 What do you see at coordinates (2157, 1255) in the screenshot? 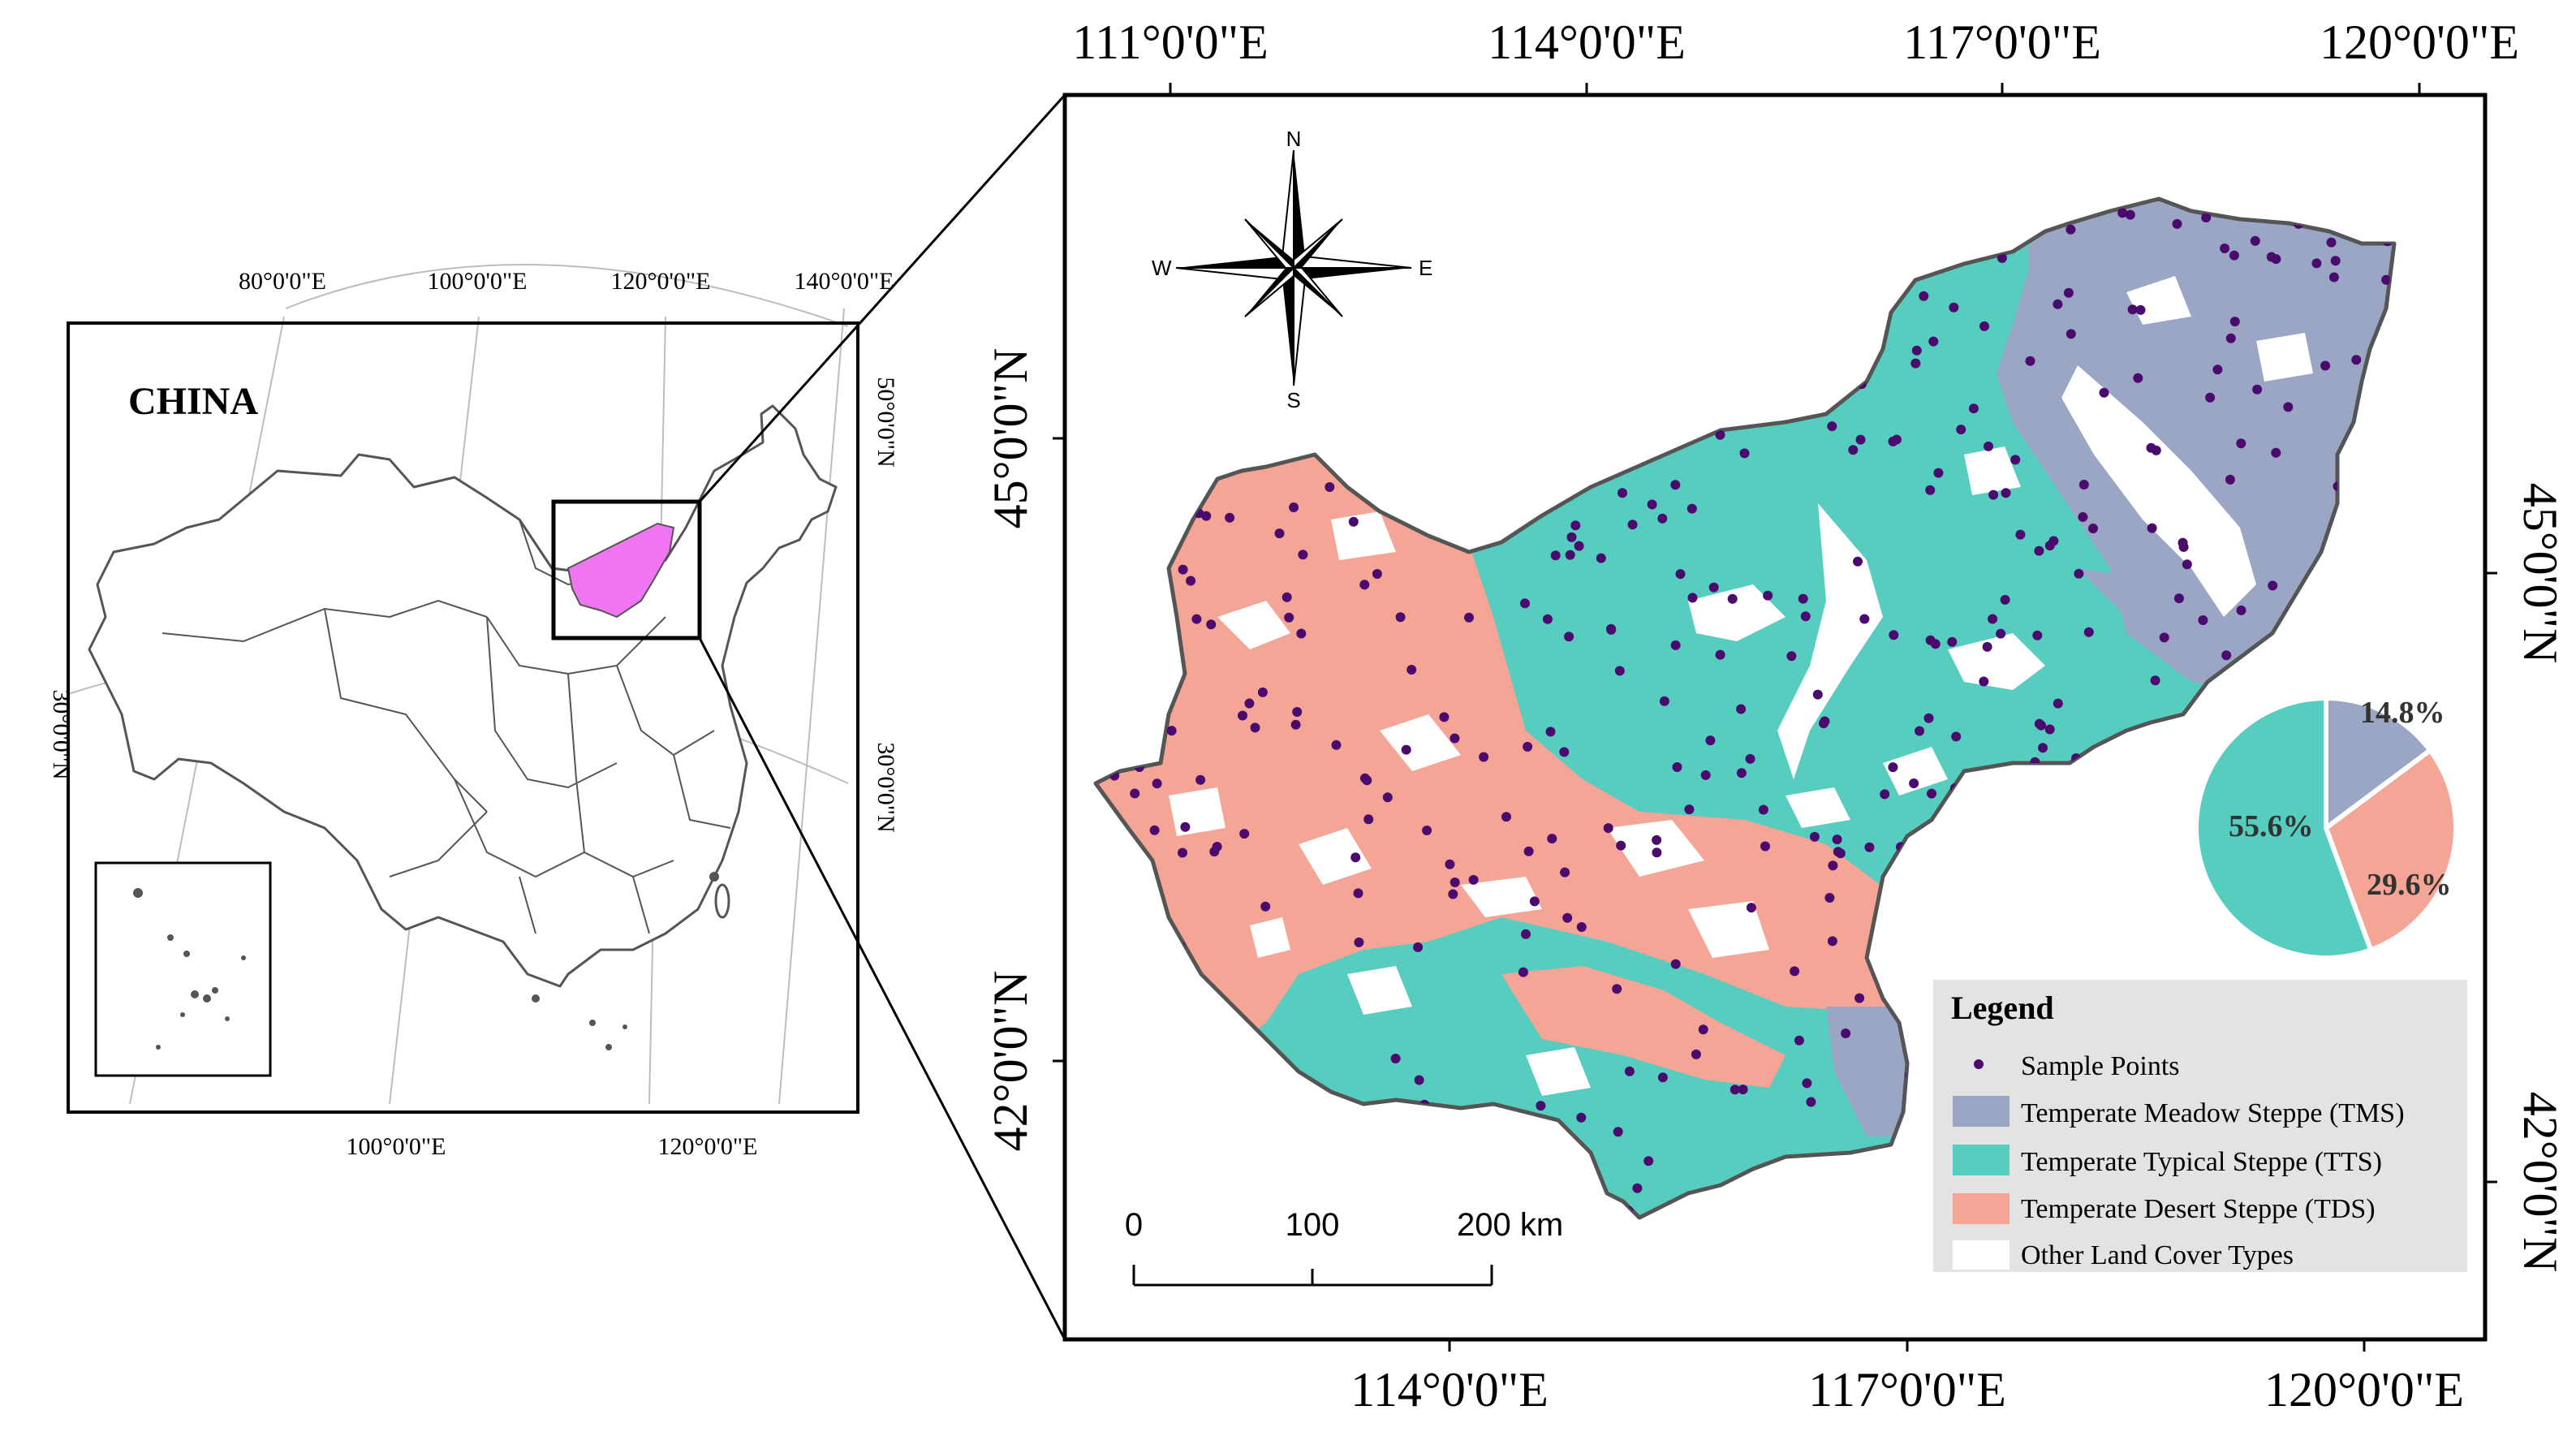
I see `legend-item-label: Other Land Cover Types` at bounding box center [2157, 1255].